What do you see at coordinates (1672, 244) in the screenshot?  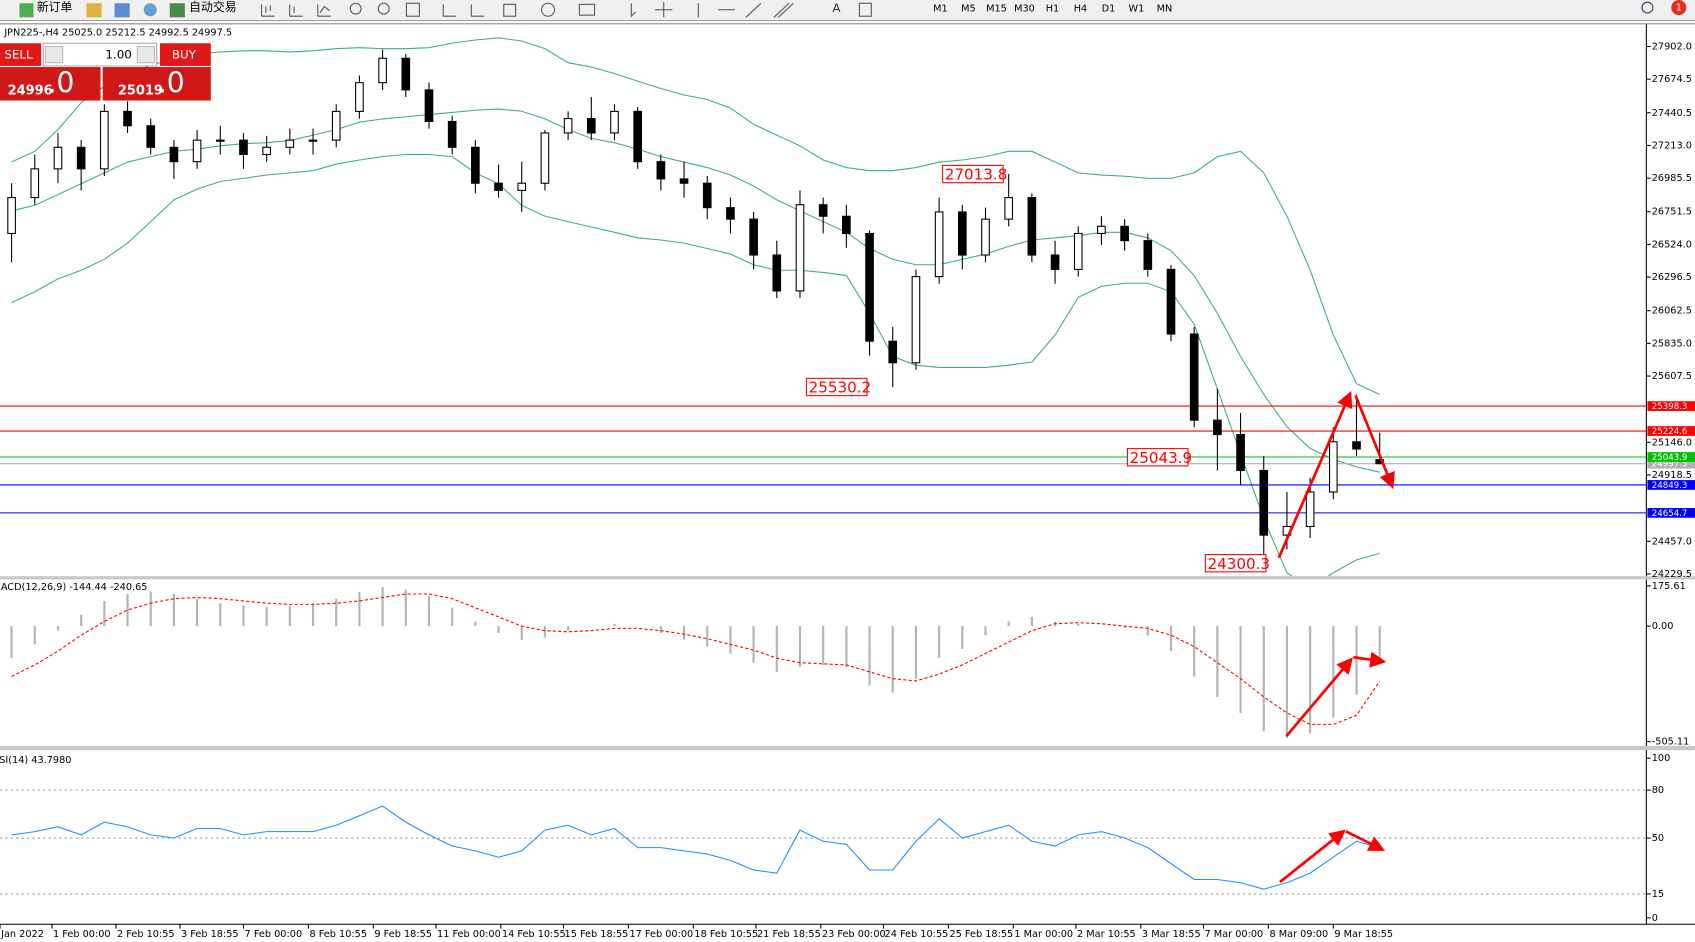 I see `y-tick-label: 26524.0` at bounding box center [1672, 244].